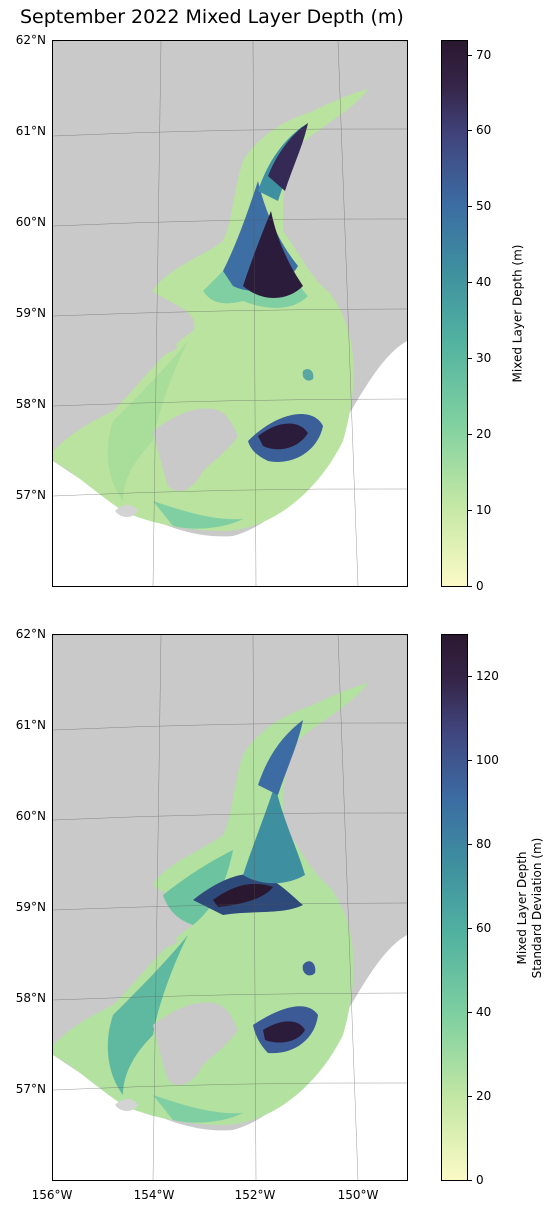 This screenshot has width=550, height=1211. Describe the element at coordinates (255, 1195) in the screenshot. I see `lon-label: 152°W` at that location.